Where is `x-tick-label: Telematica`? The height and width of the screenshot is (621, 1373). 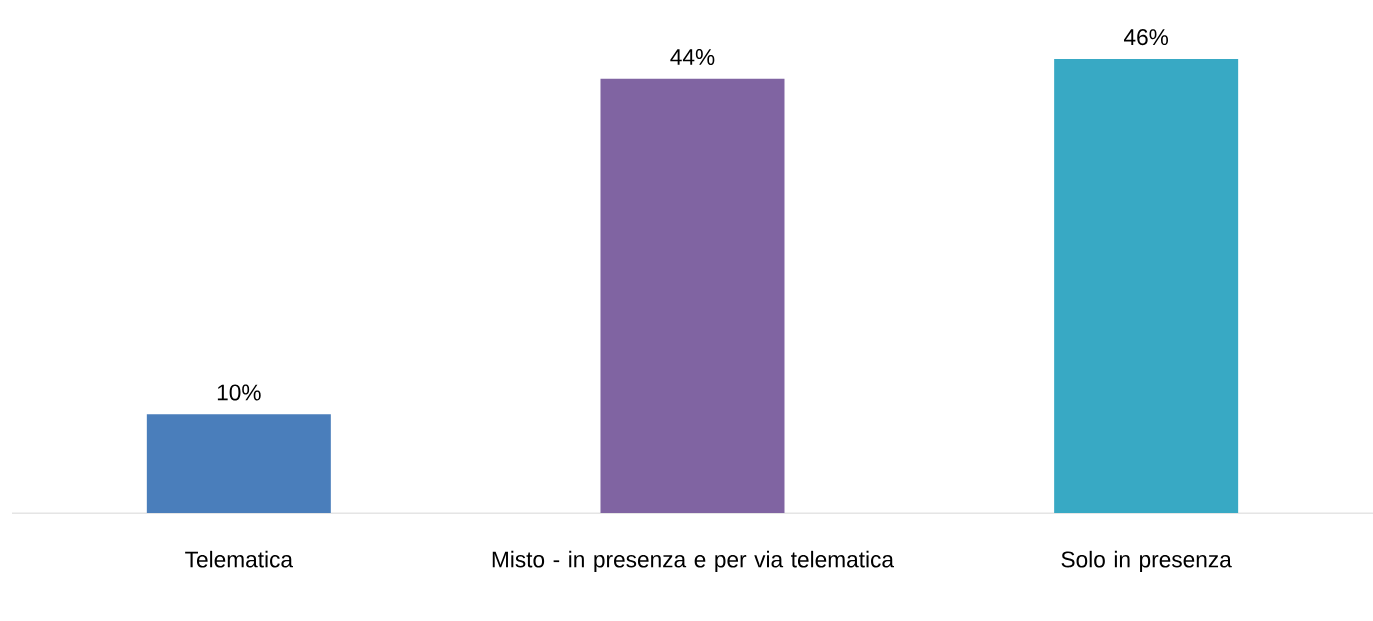 x-tick-label: Telematica is located at coordinates (239, 559).